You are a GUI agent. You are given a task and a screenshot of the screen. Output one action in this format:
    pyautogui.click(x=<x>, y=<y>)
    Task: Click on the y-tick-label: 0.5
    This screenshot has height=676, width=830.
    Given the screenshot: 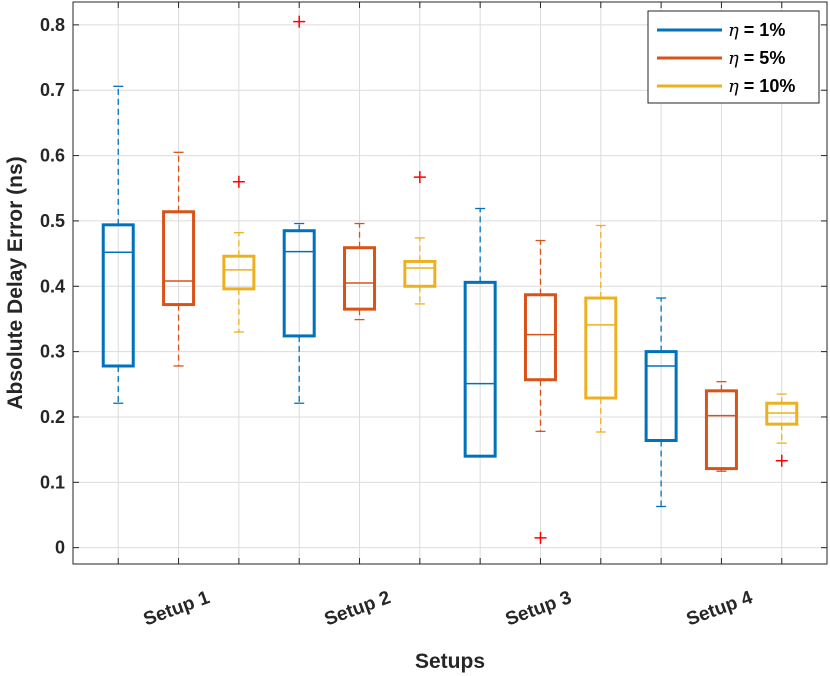 What is the action you would take?
    pyautogui.click(x=52, y=221)
    